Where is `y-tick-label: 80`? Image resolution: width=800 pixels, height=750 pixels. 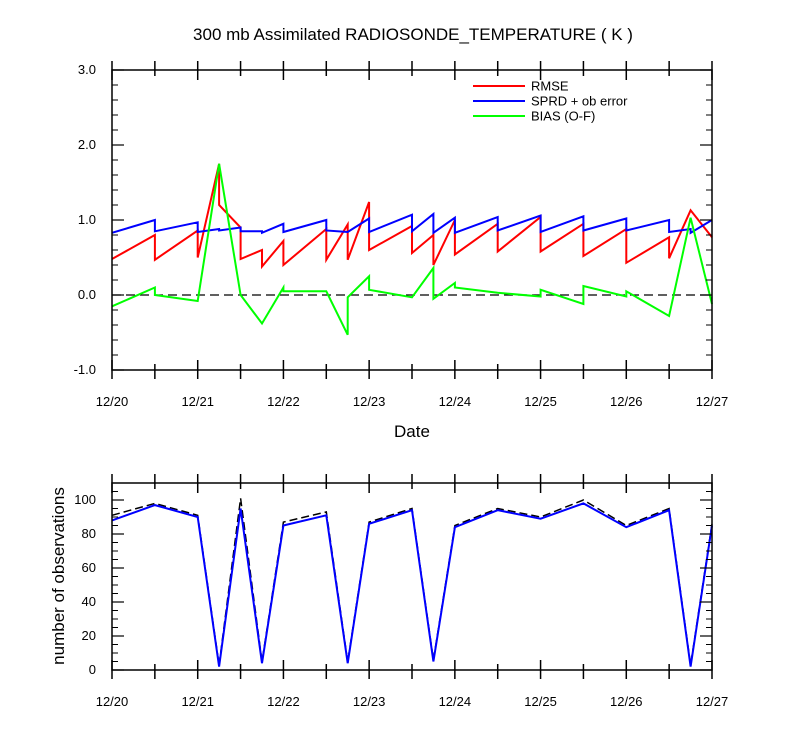
y-tick-label: 80 is located at coordinates (89, 533).